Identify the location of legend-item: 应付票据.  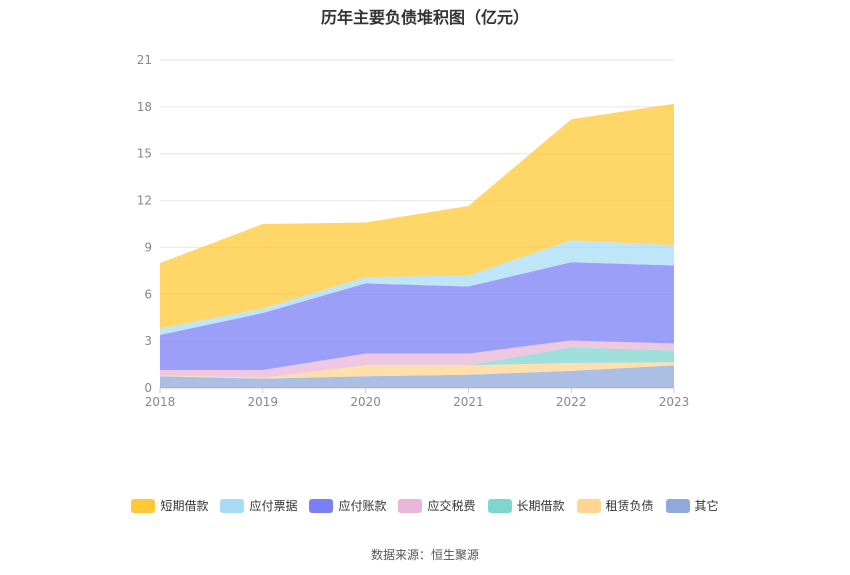
(258, 505).